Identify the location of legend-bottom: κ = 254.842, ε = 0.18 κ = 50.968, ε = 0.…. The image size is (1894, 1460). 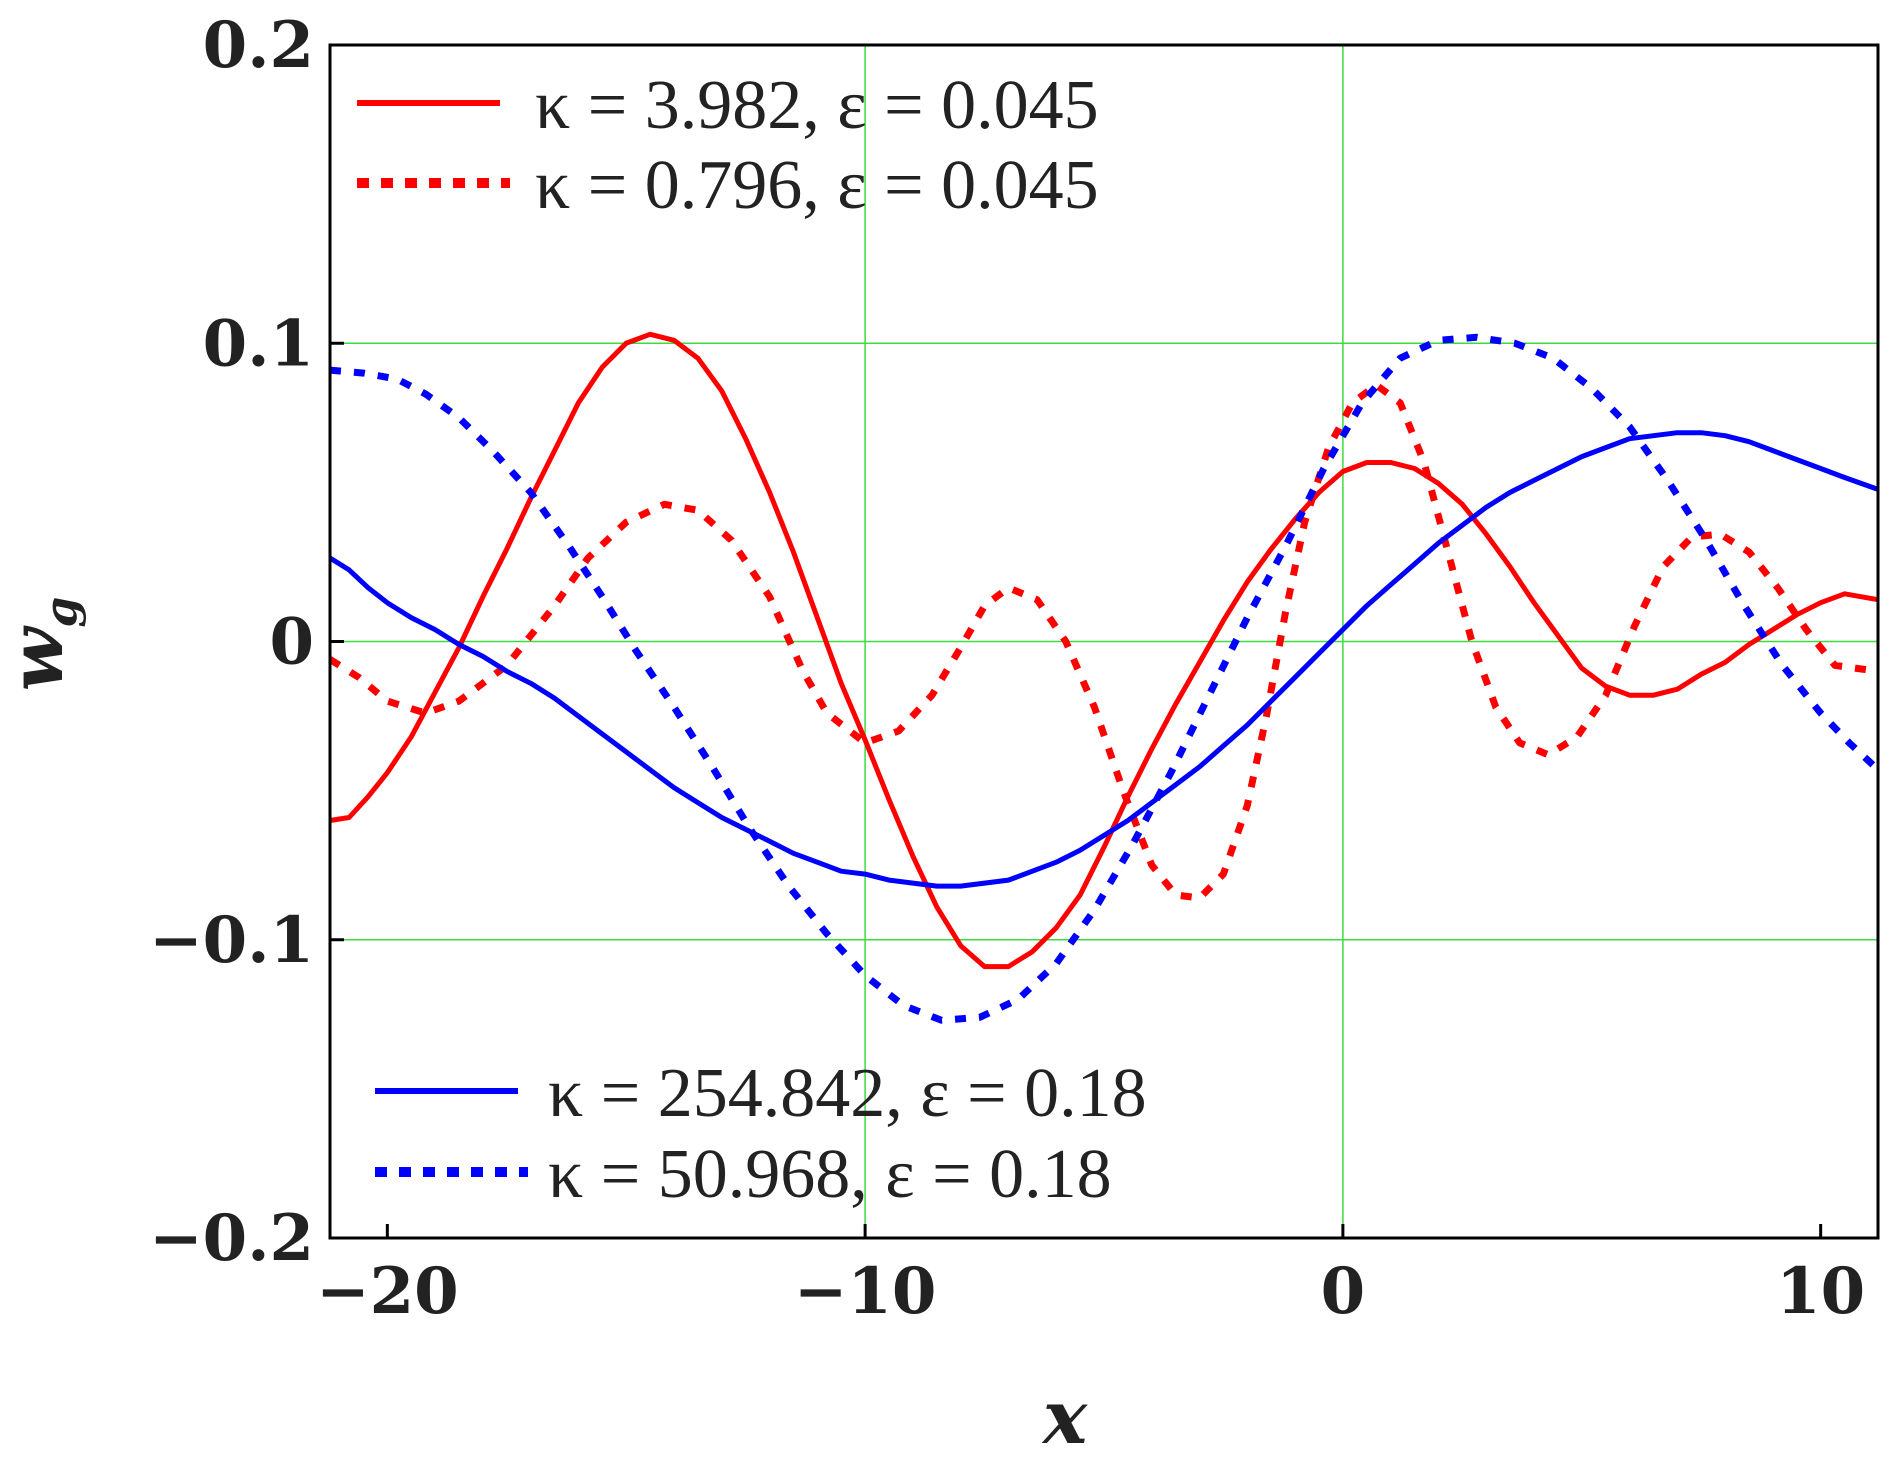
(761, 1134).